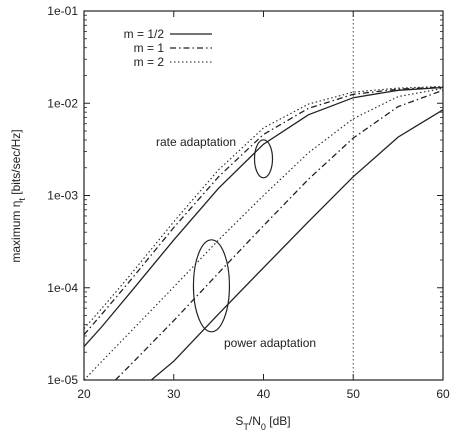 This screenshot has height=432, width=460. Describe the element at coordinates (263, 159) in the screenshot. I see `annotation-ellipse-rate` at that location.